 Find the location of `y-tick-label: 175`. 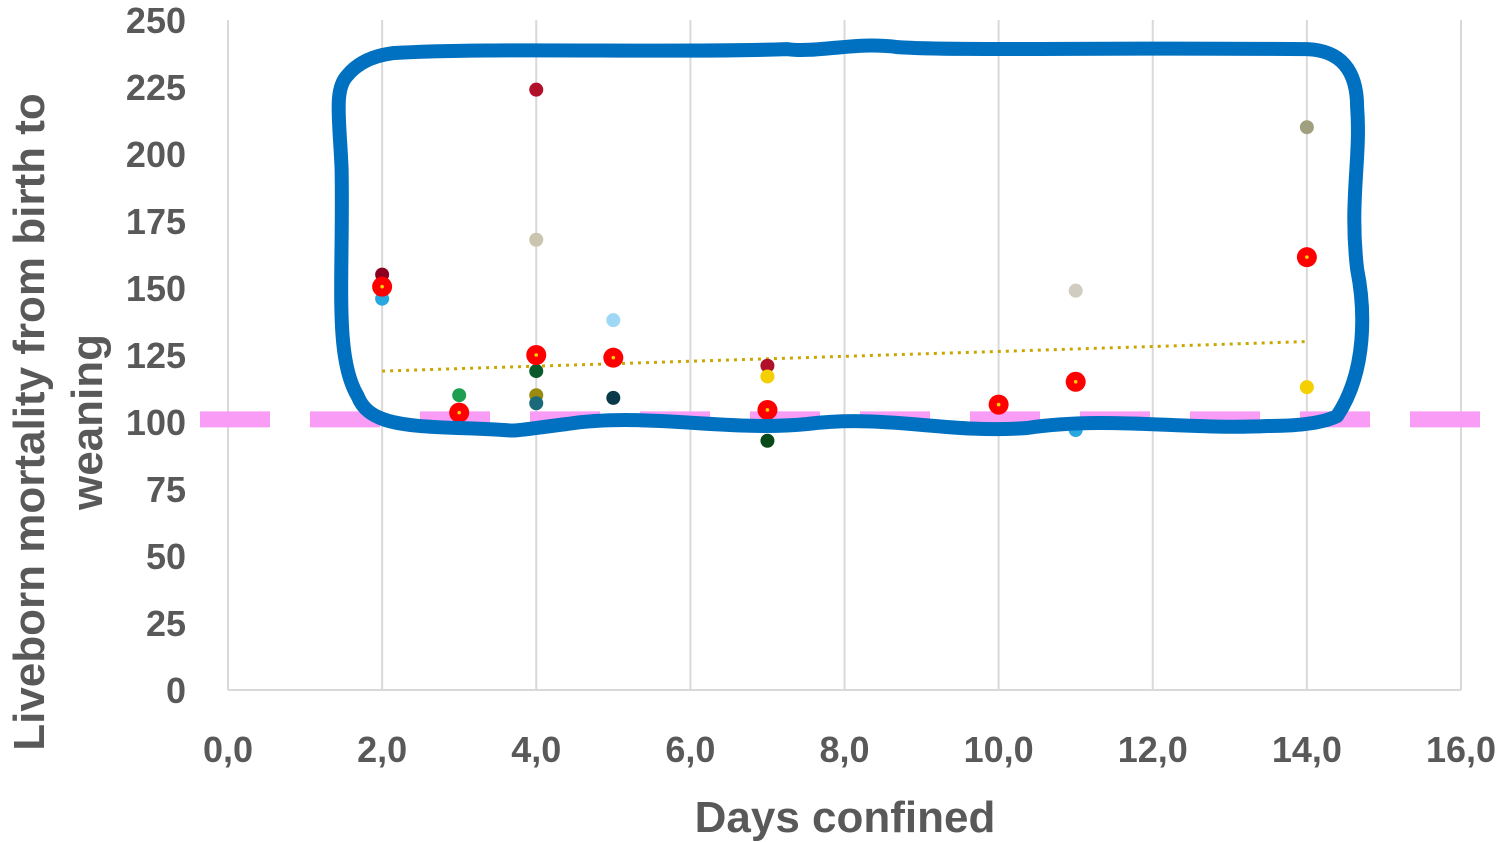

y-tick-label: 175 is located at coordinates (156, 221).